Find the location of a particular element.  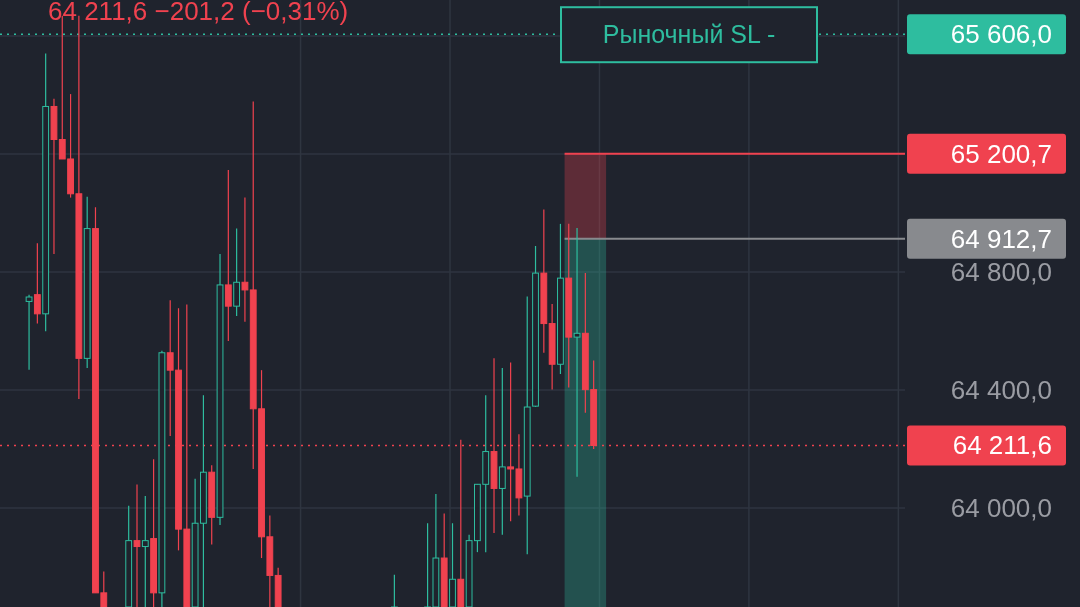

y-tick-label: 64 000,0 is located at coordinates (1001, 507).